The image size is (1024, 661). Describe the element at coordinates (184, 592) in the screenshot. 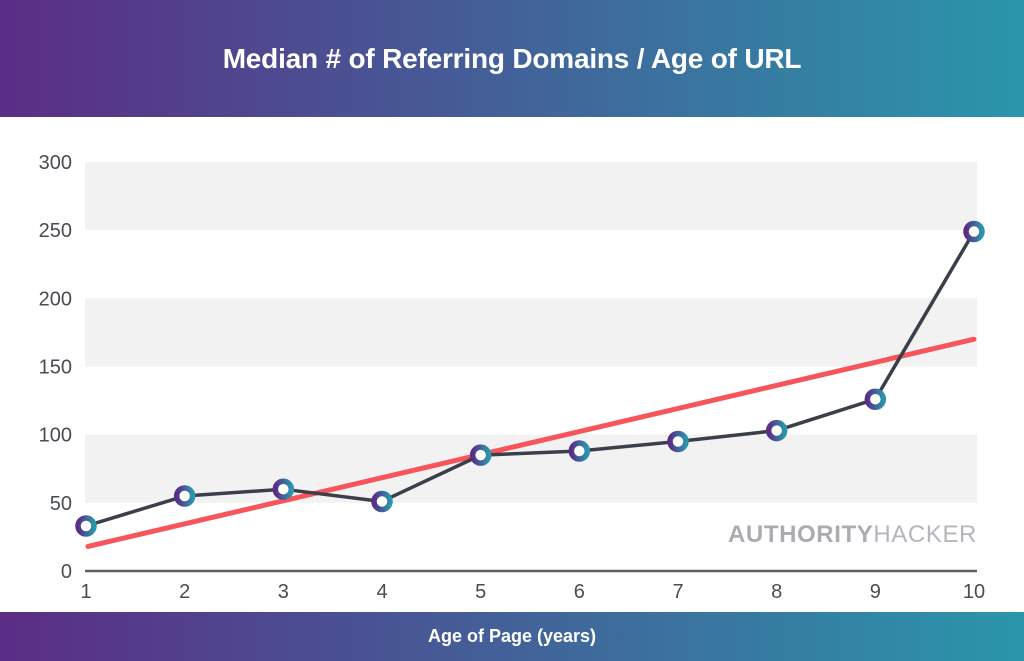

I see `x-tick-label: 2` at that location.